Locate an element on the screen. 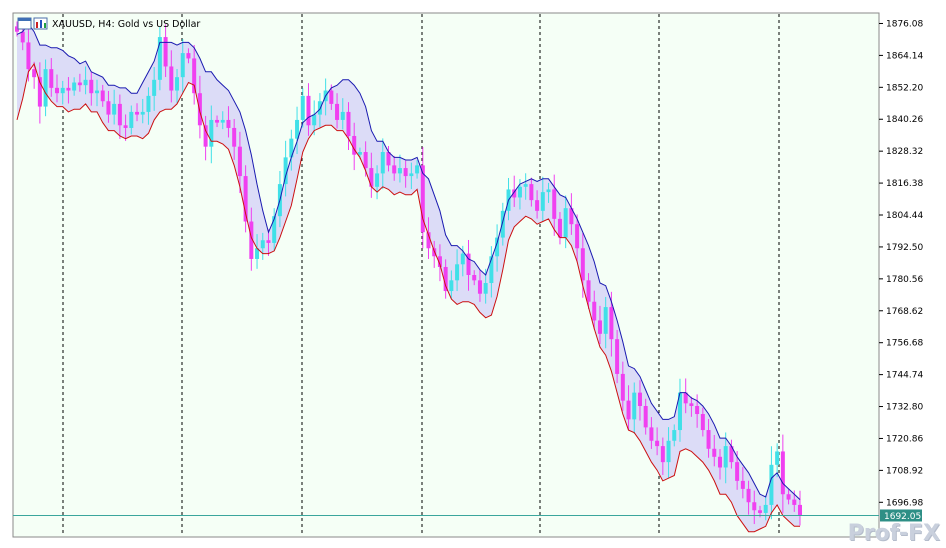  y-tick-label-2: 1852.20 is located at coordinates (904, 88).